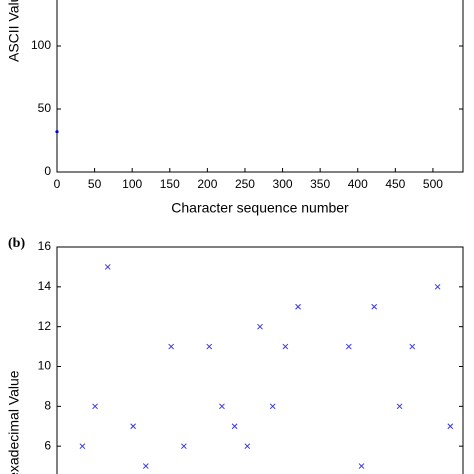  Describe the element at coordinates (260, 208) in the screenshot. I see `x-axis-label: Character sequence number` at that location.